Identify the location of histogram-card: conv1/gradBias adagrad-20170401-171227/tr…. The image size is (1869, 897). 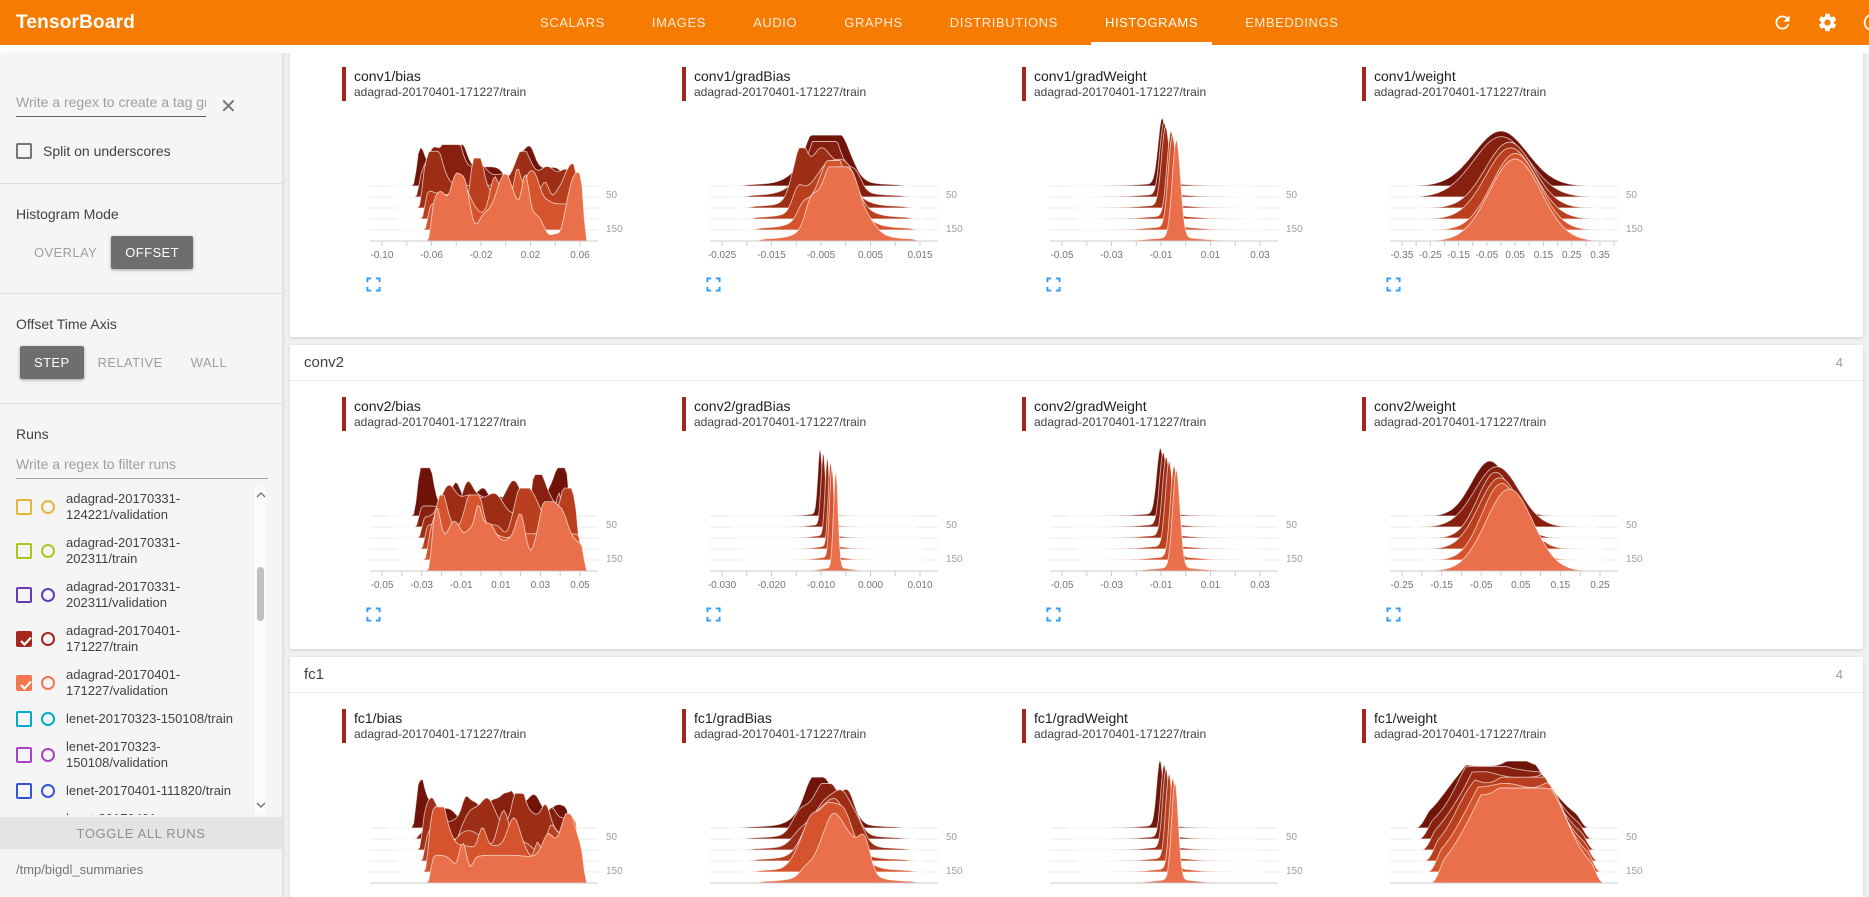
(828, 180).